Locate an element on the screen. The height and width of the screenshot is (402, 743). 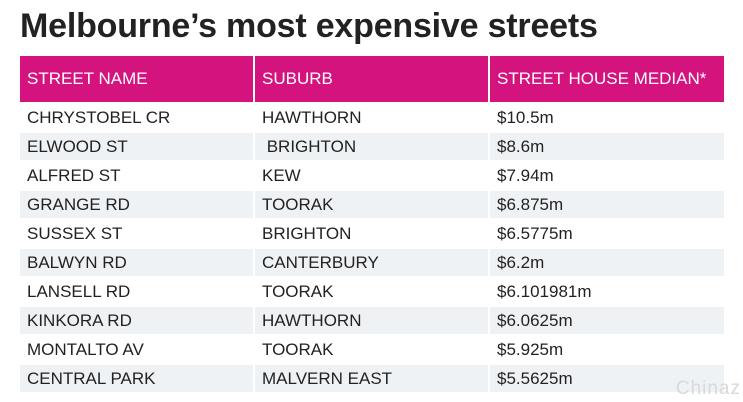
street-name-cell: CHRYSTOBEL CR is located at coordinates (136, 118).